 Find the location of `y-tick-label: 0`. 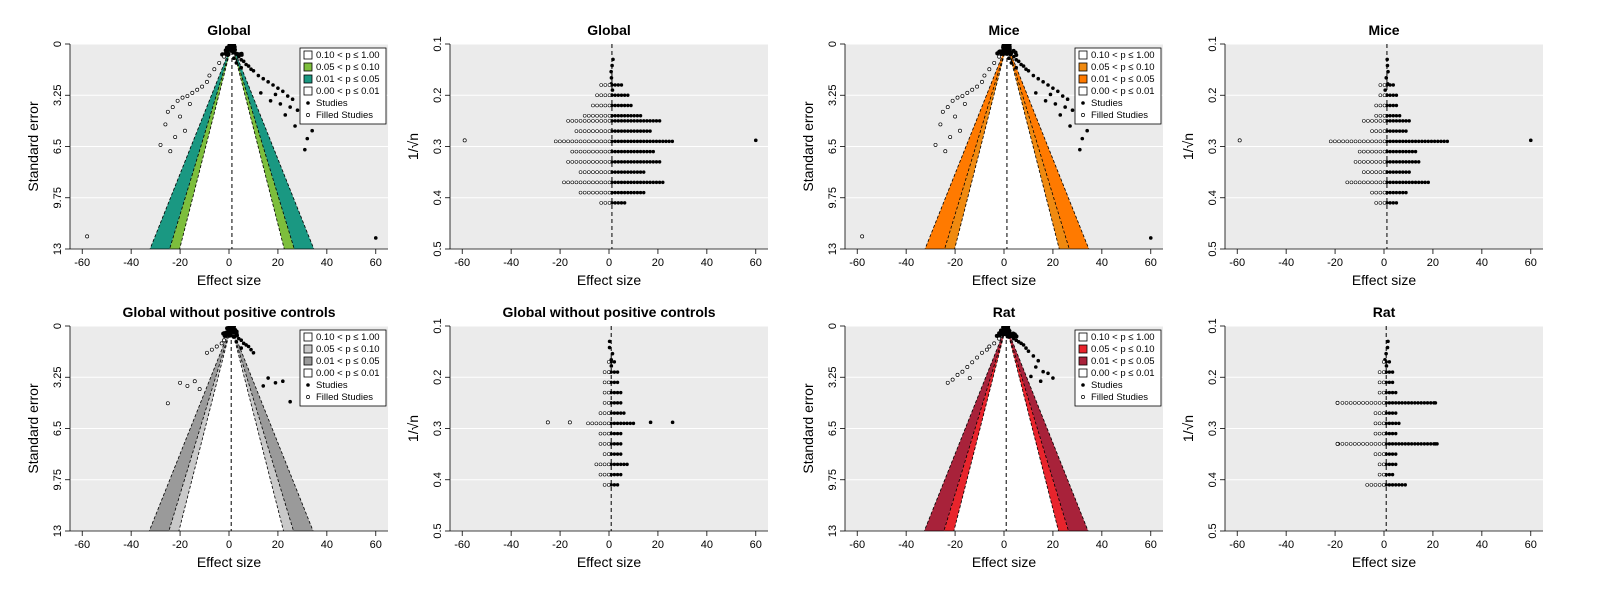

y-tick-label: 0 is located at coordinates (58, 44).